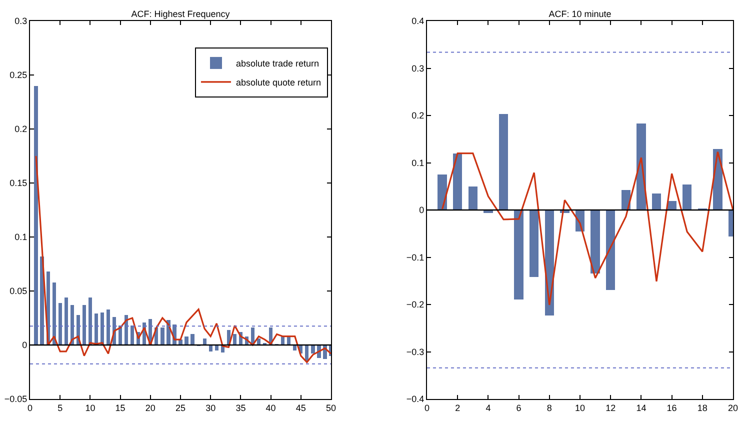 The height and width of the screenshot is (434, 742). Describe the element at coordinates (549, 407) in the screenshot. I see `x-tick-label: 8` at that location.